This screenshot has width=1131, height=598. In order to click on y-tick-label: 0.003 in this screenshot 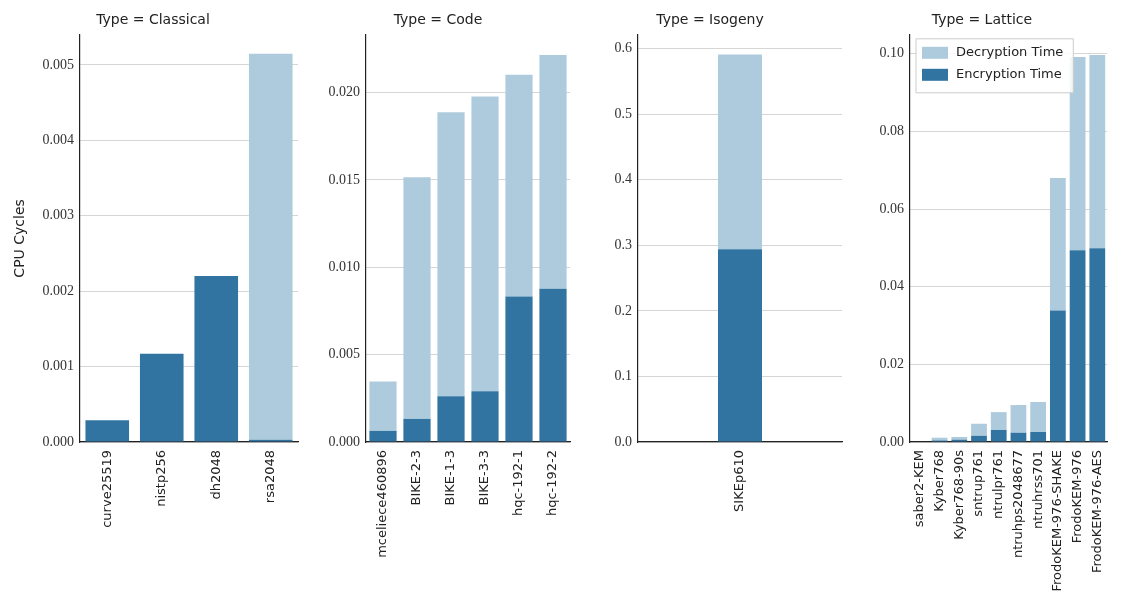, I will do `click(58, 215)`.